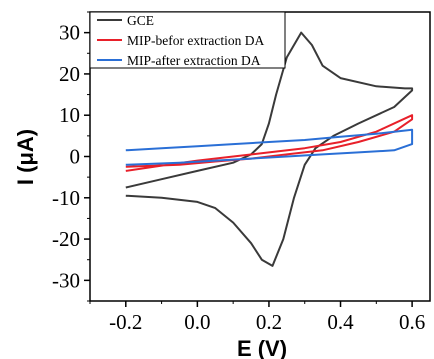 This screenshot has height=359, width=434. Describe the element at coordinates (25, 157) in the screenshot. I see `y-axis-title: I (μA)` at that location.